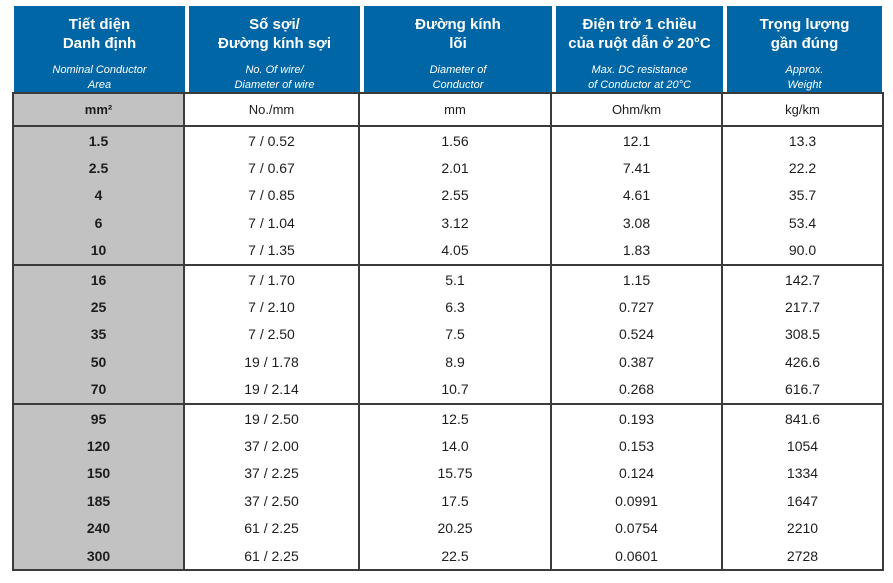 This screenshot has height=583, width=893. I want to click on cell-weight: 22.2, so click(802, 168).